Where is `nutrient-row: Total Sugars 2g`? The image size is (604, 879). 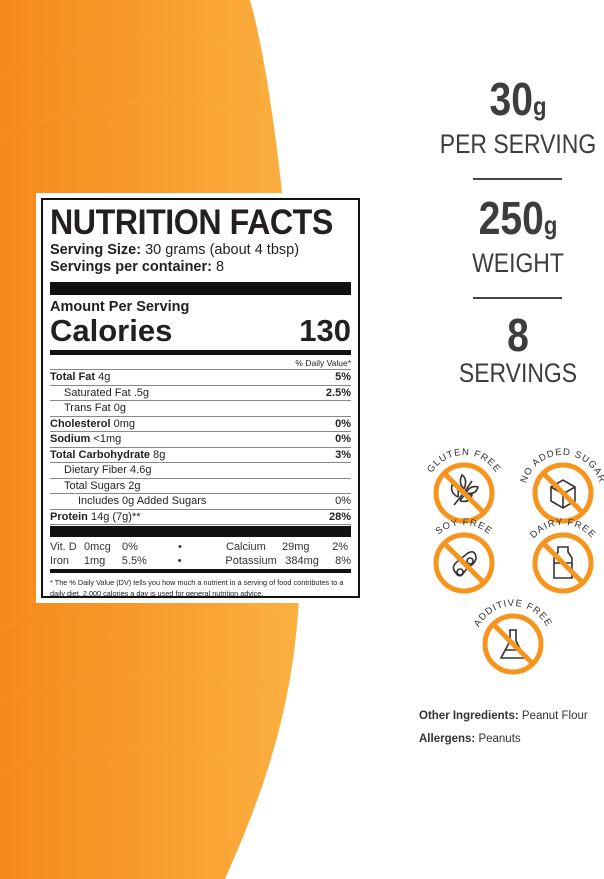
nutrient-row: Total Sugars 2g is located at coordinates (200, 486).